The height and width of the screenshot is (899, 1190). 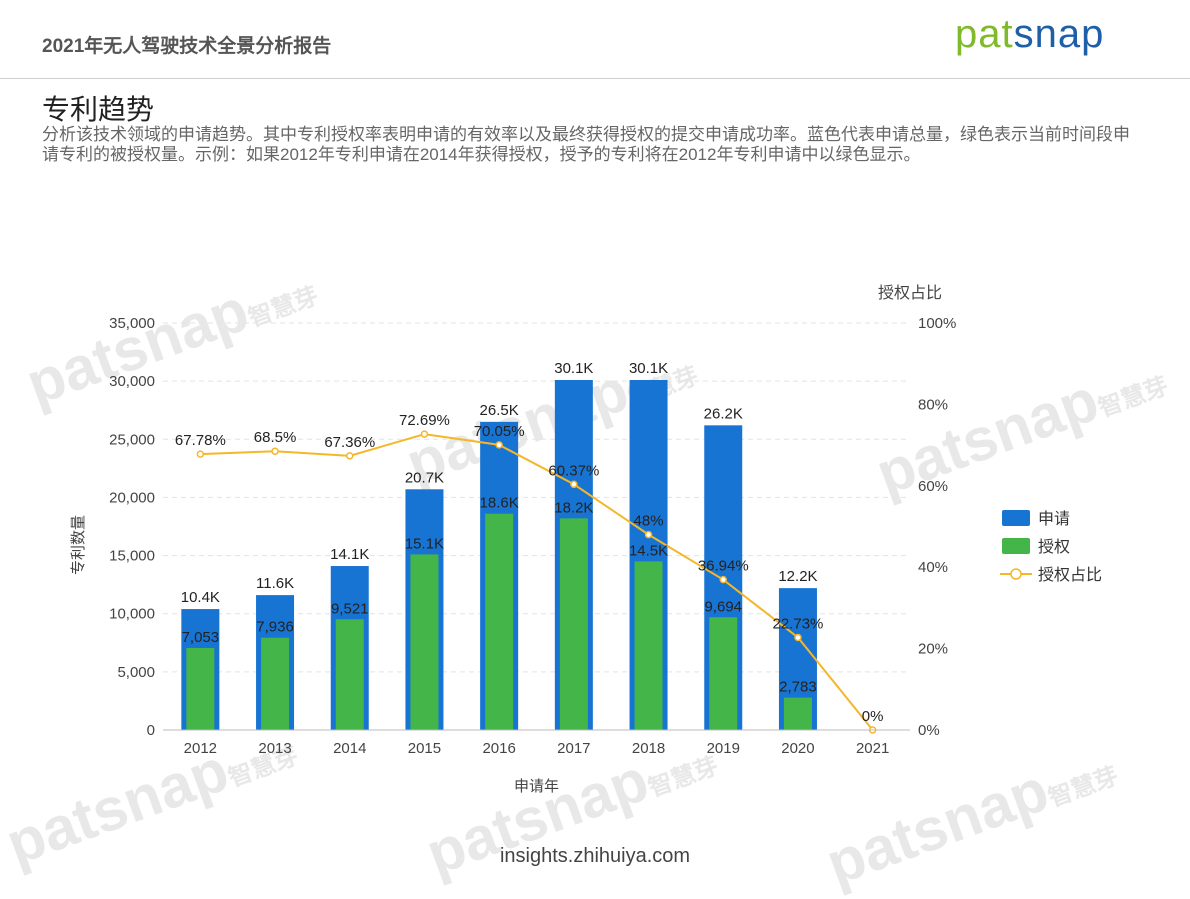 I want to click on y-tick-label: 25,000, so click(x=132, y=439).